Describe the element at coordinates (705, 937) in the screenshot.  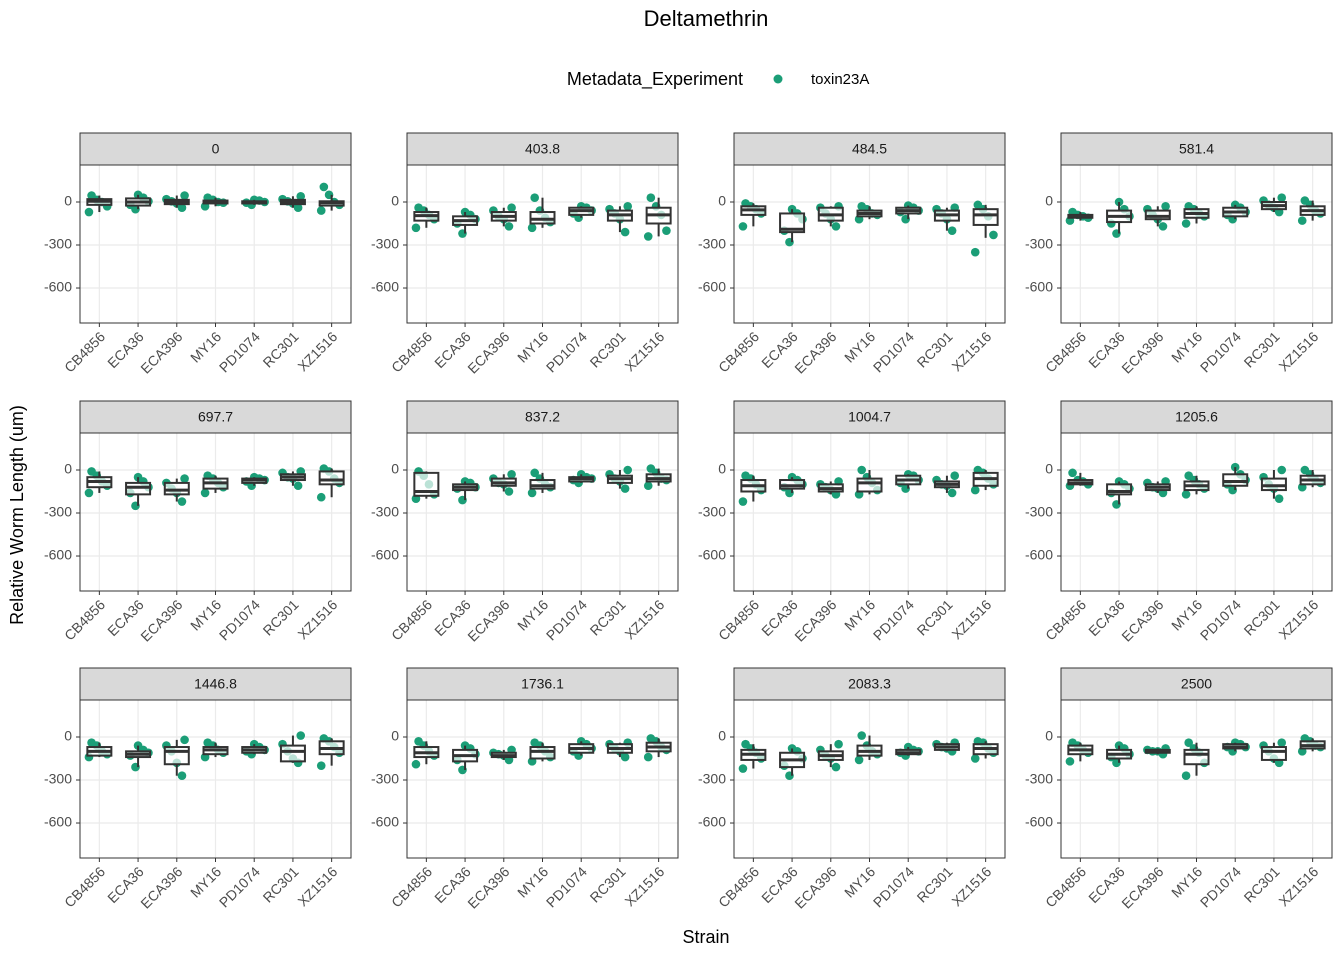
I see `x-axis-label: Strain` at that location.